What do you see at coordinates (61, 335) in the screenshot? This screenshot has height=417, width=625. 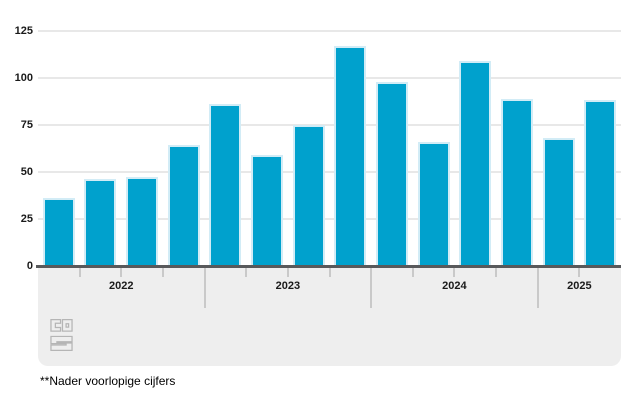 I see `cbs-logo-icon` at bounding box center [61, 335].